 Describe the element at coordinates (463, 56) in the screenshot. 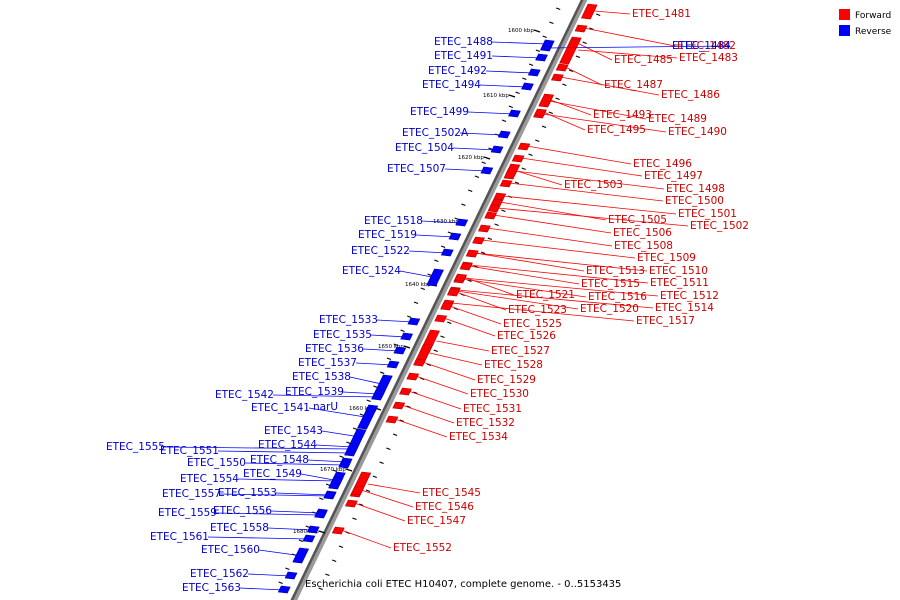

I see `gene-label-etec-1491: ETEC_1491` at that location.